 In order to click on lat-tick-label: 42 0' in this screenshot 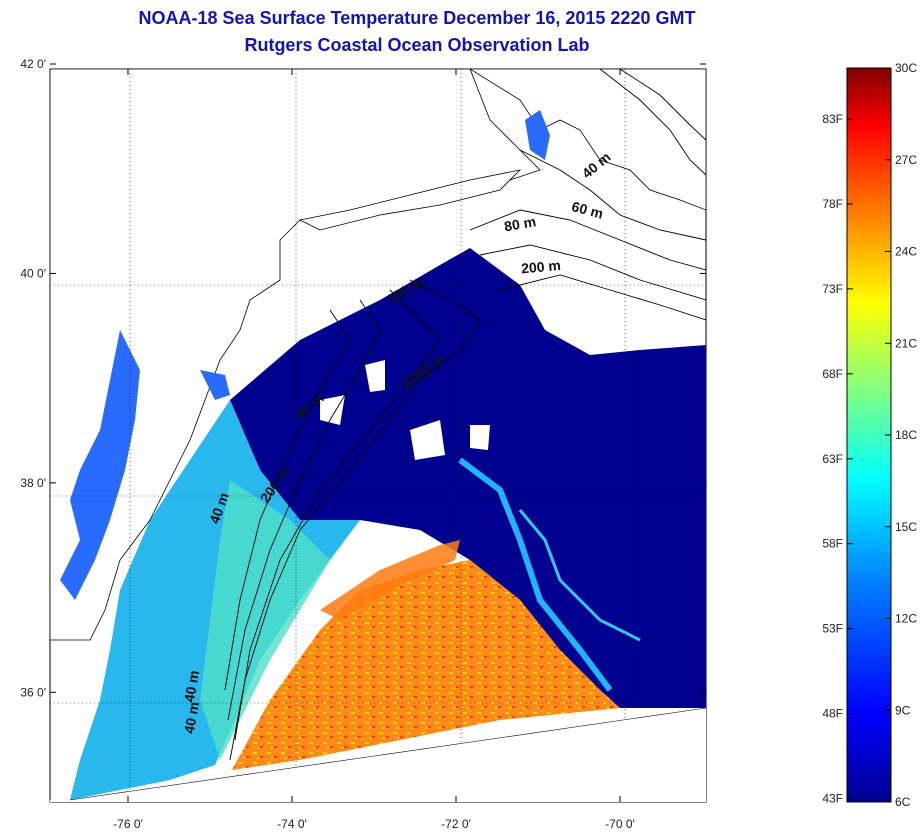, I will do `click(33, 64)`.